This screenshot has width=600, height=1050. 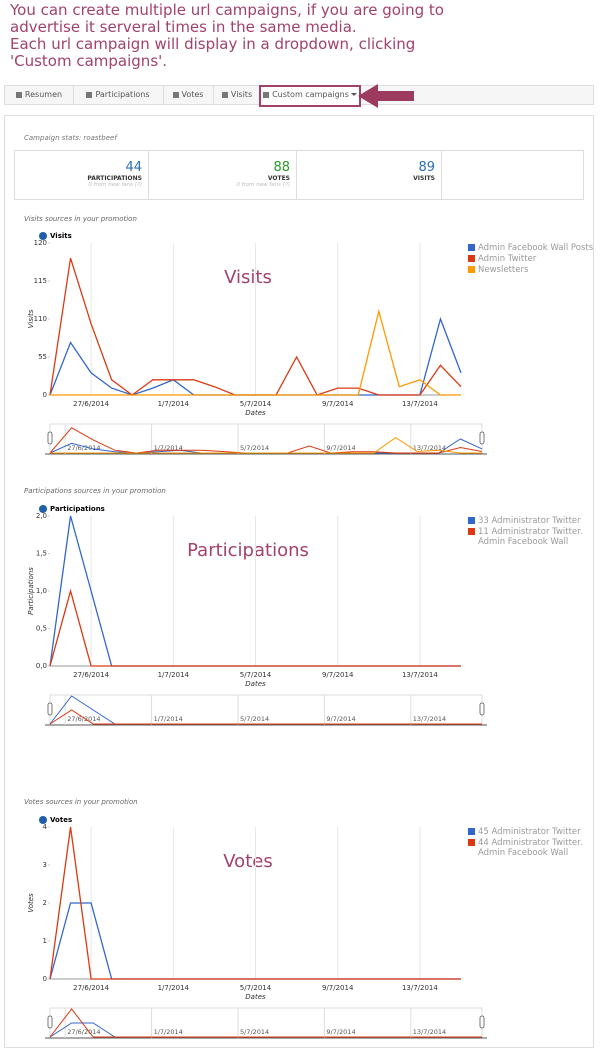 What do you see at coordinates (80, 219) in the screenshot?
I see `section-title: Visits sources in your promotion` at bounding box center [80, 219].